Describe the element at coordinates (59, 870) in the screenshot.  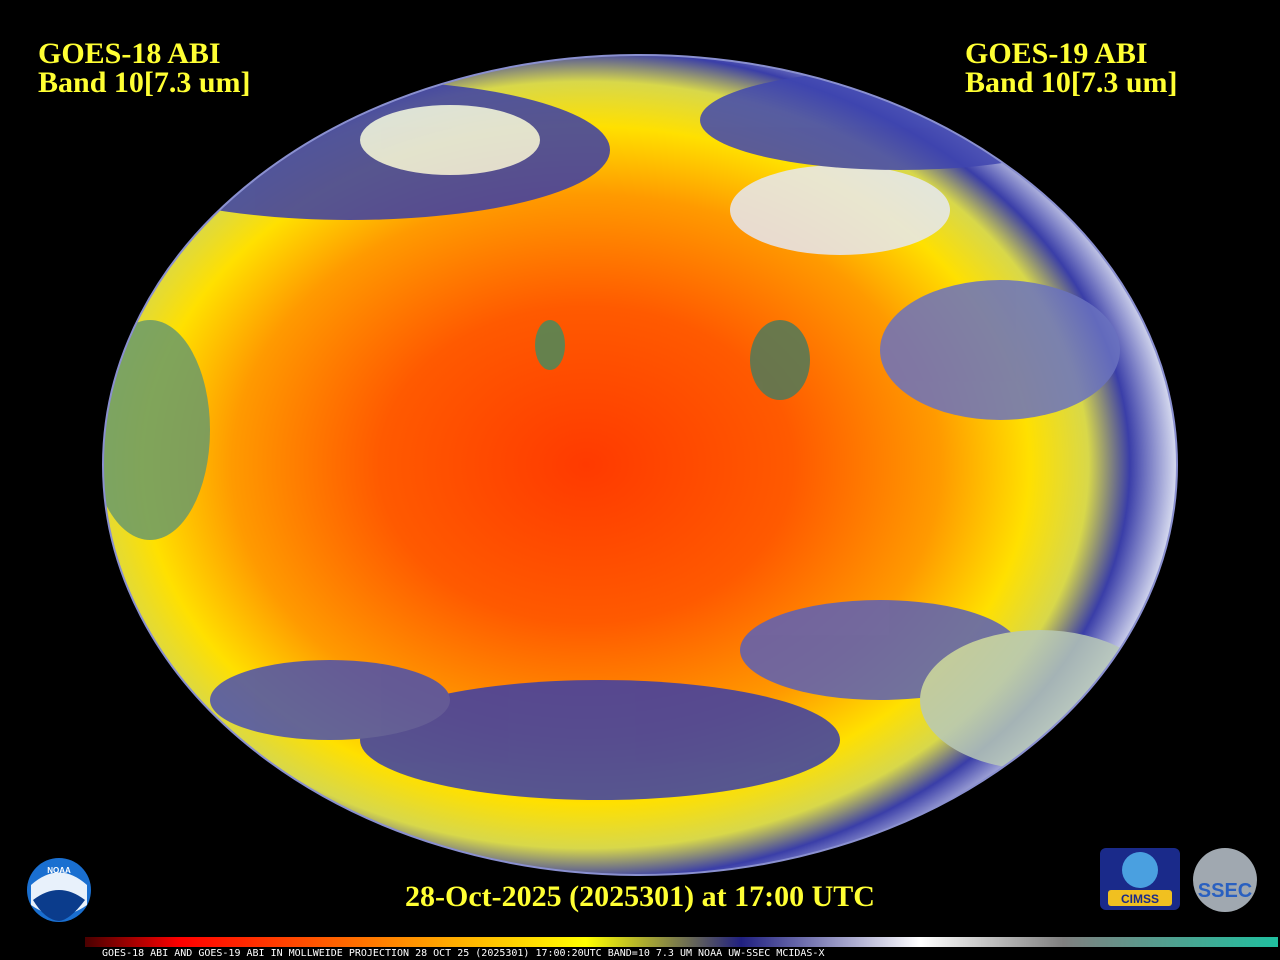
I see `noaa-text: NOAA` at that location.